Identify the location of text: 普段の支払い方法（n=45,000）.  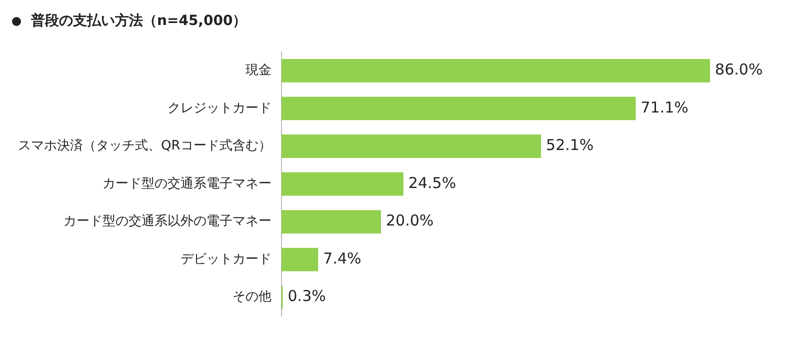
(139, 21).